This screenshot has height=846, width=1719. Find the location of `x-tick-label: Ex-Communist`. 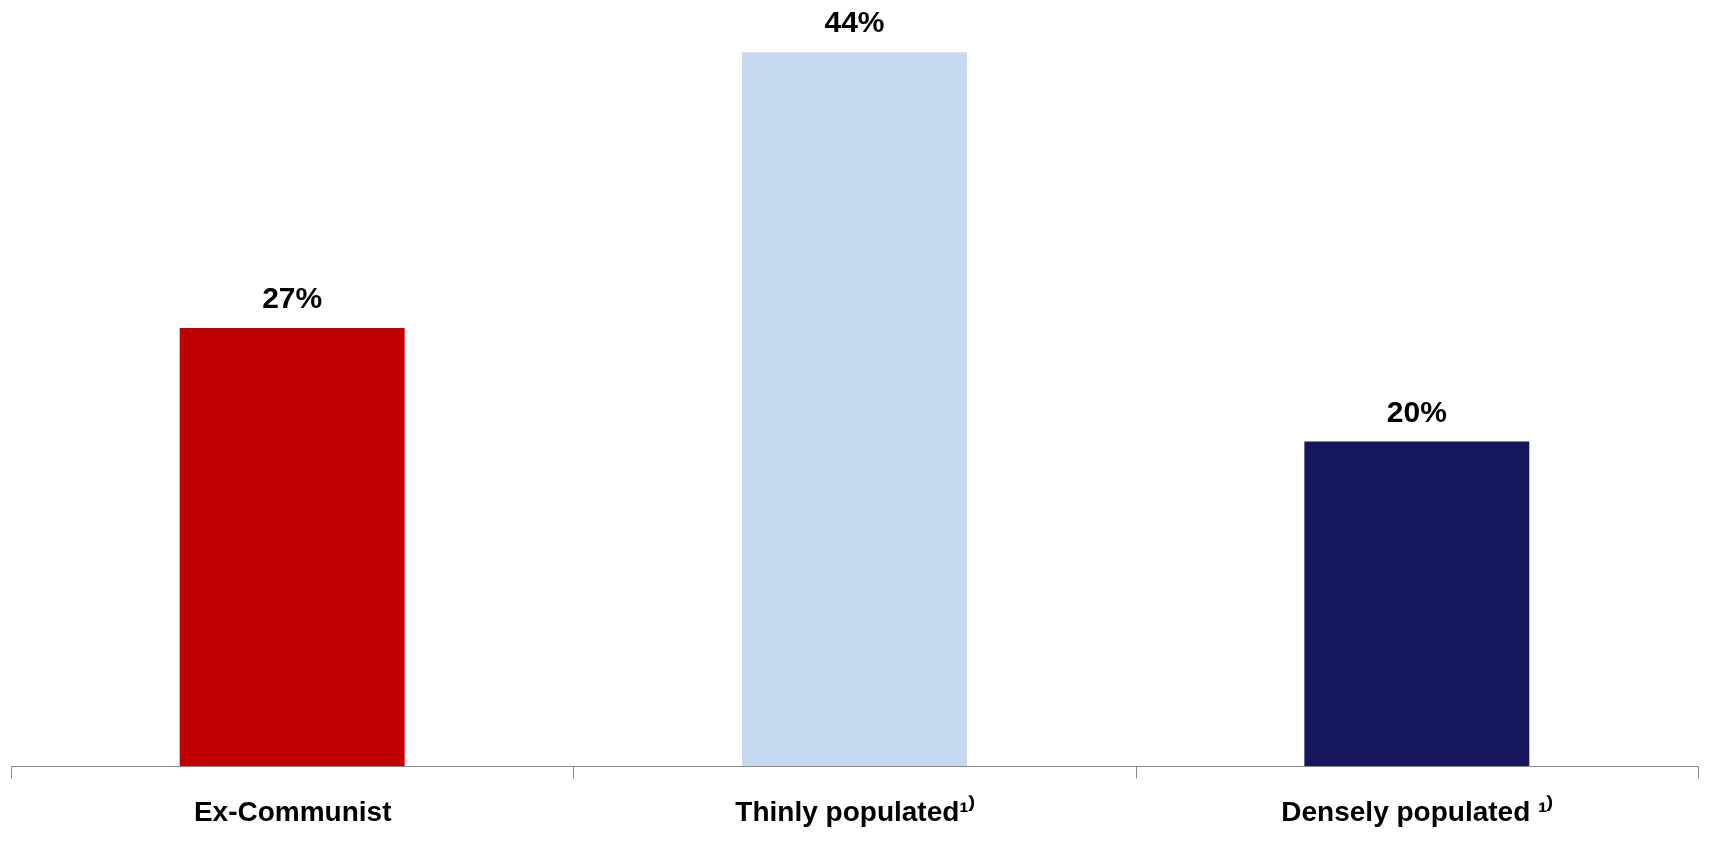

x-tick-label: Ex-Communist is located at coordinates (292, 811).